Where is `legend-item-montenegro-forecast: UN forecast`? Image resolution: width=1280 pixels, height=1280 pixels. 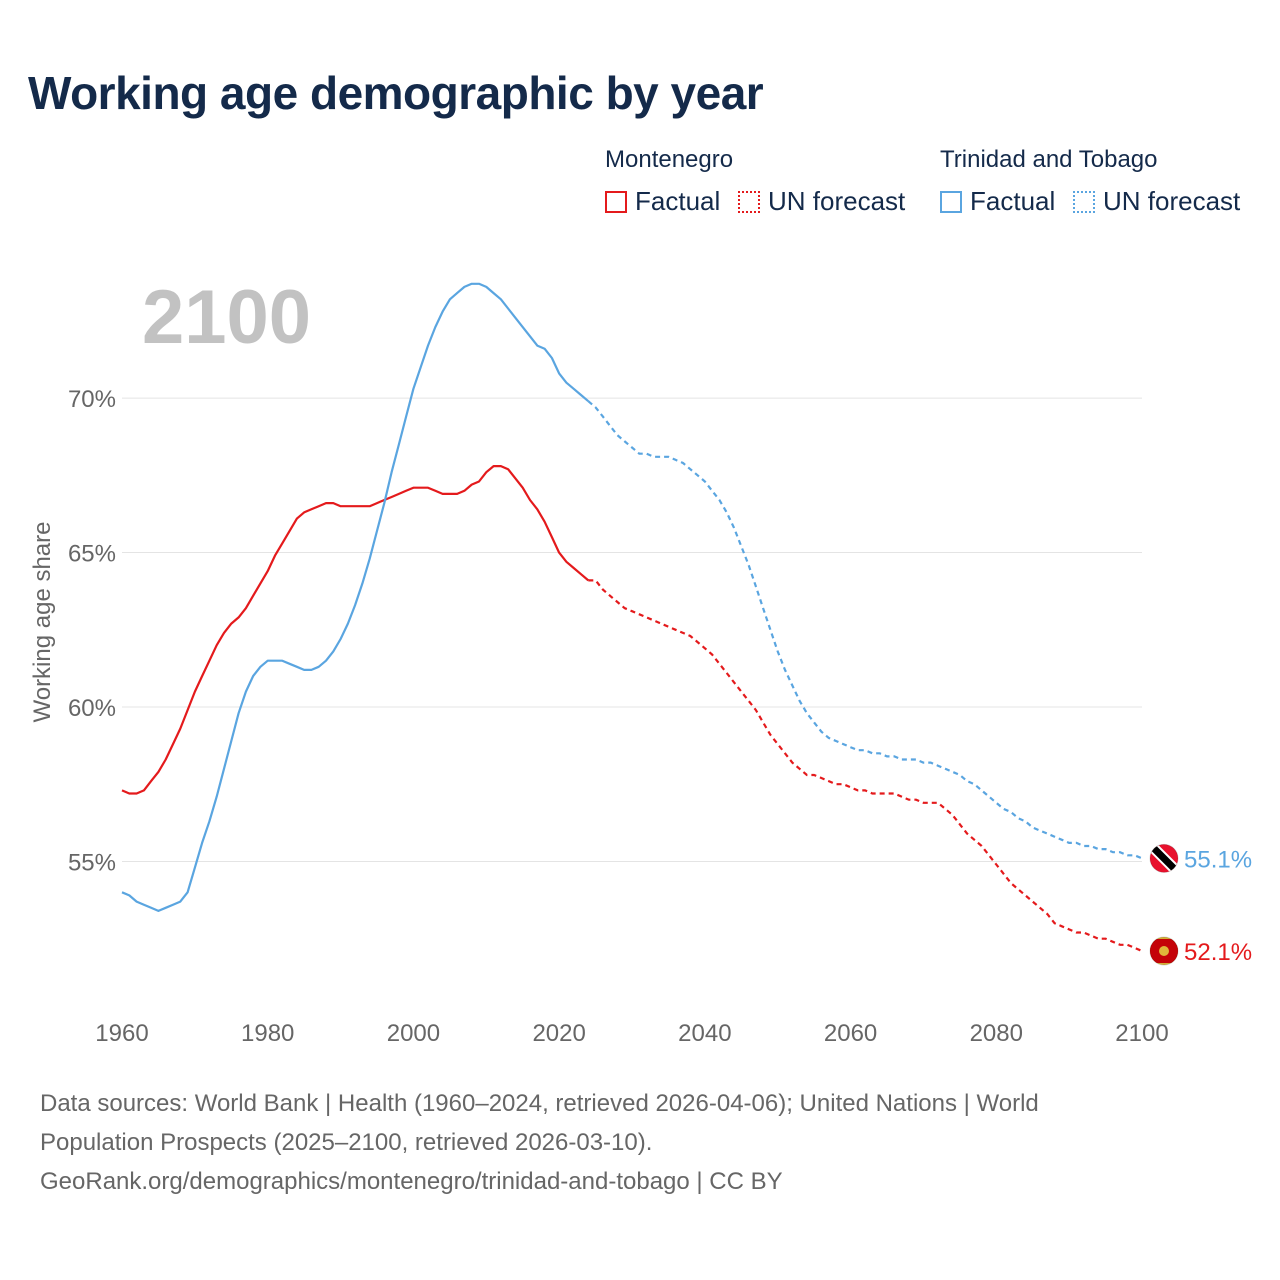 legend-item-montenegro-forecast: UN forecast is located at coordinates (821, 201).